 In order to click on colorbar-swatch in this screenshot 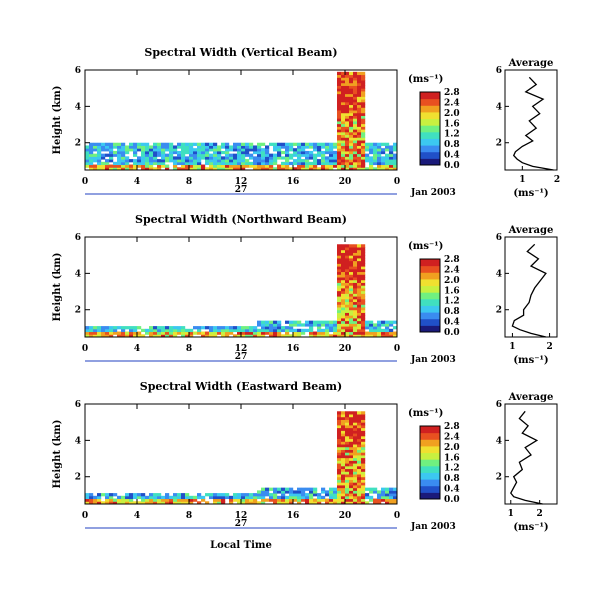, I will do `click(430, 102)`.